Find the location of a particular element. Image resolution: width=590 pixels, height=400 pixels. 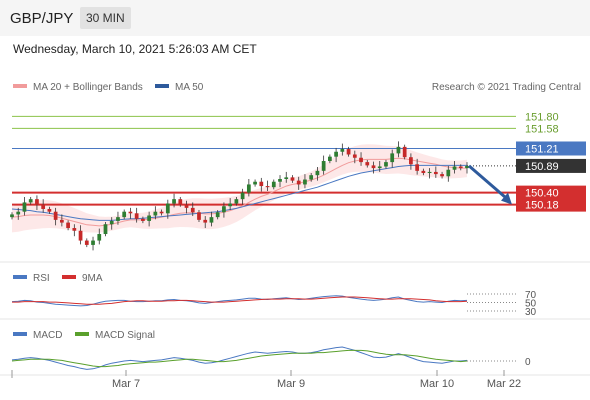

ma50-legend-swatch is located at coordinates (162, 86).